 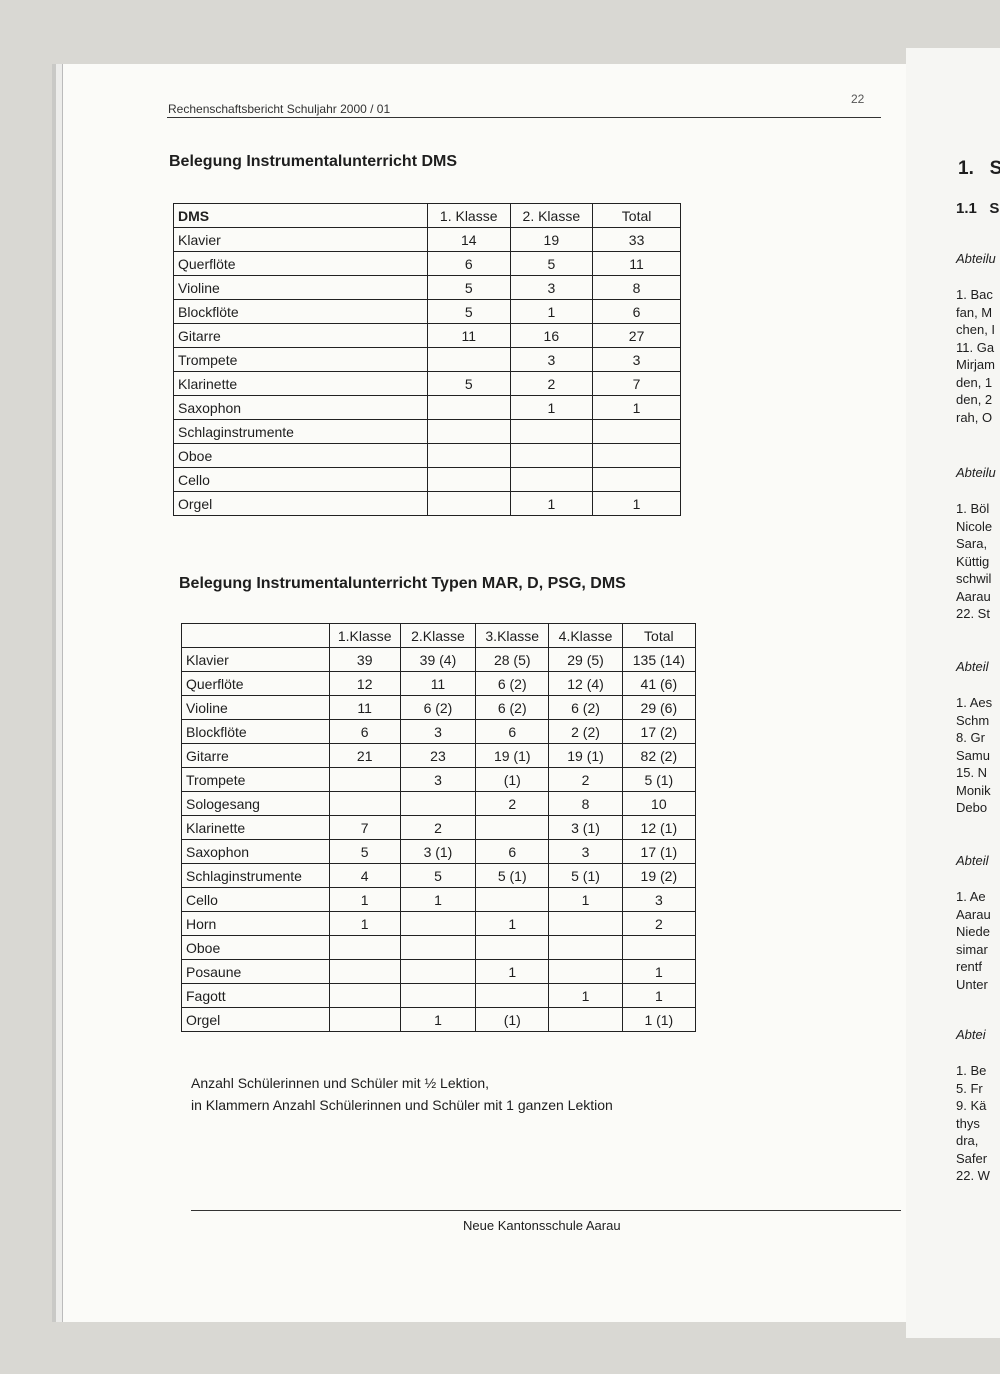 What do you see at coordinates (512, 659) in the screenshot?
I see `cell: 28 (5)` at bounding box center [512, 659].